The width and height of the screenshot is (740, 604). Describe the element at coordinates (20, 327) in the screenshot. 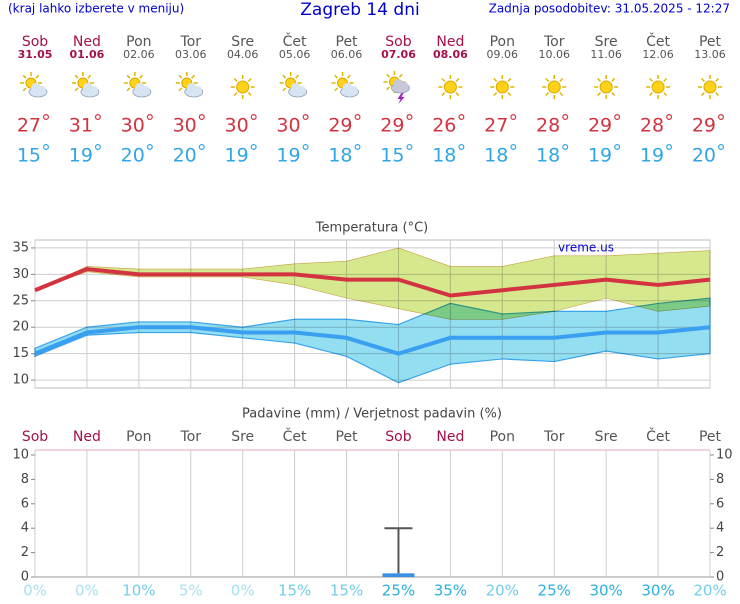

I see `y-tick-label: 20` at that location.